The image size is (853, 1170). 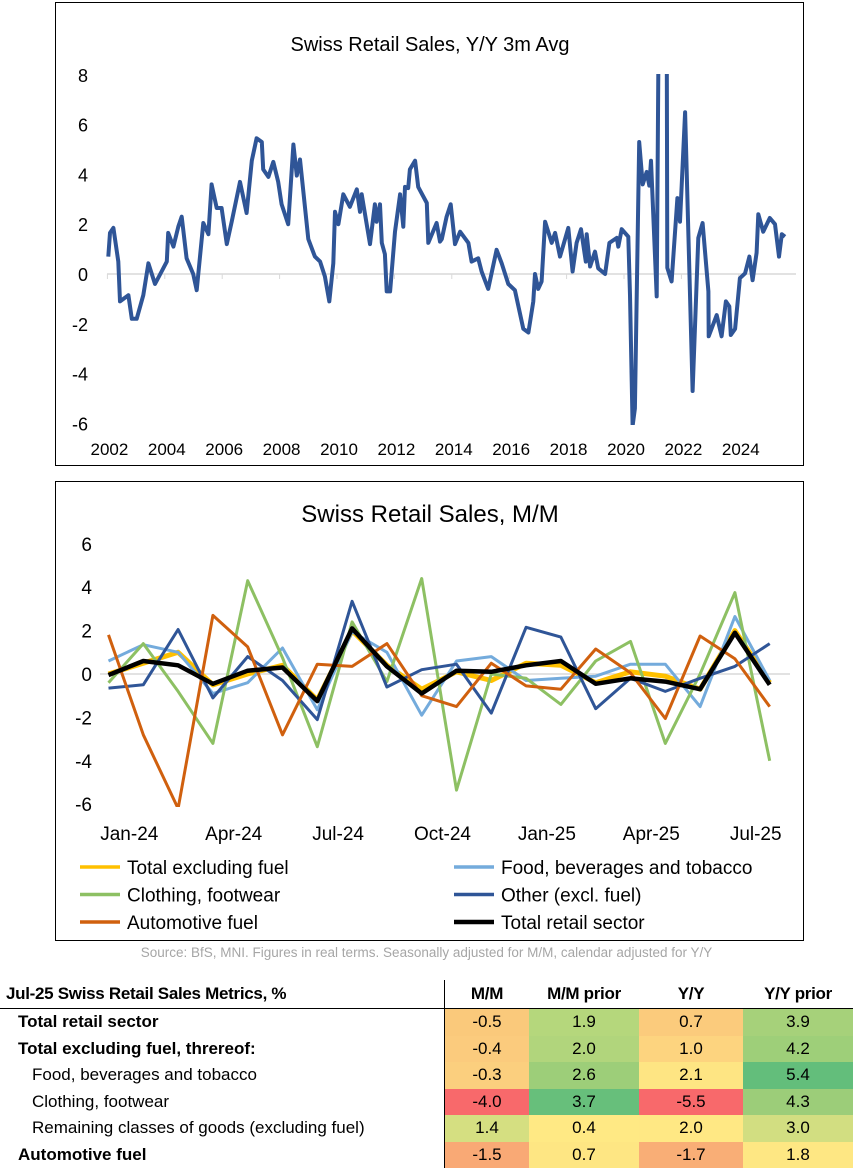 I want to click on legend-item: Clothing, footwear, so click(x=180, y=896).